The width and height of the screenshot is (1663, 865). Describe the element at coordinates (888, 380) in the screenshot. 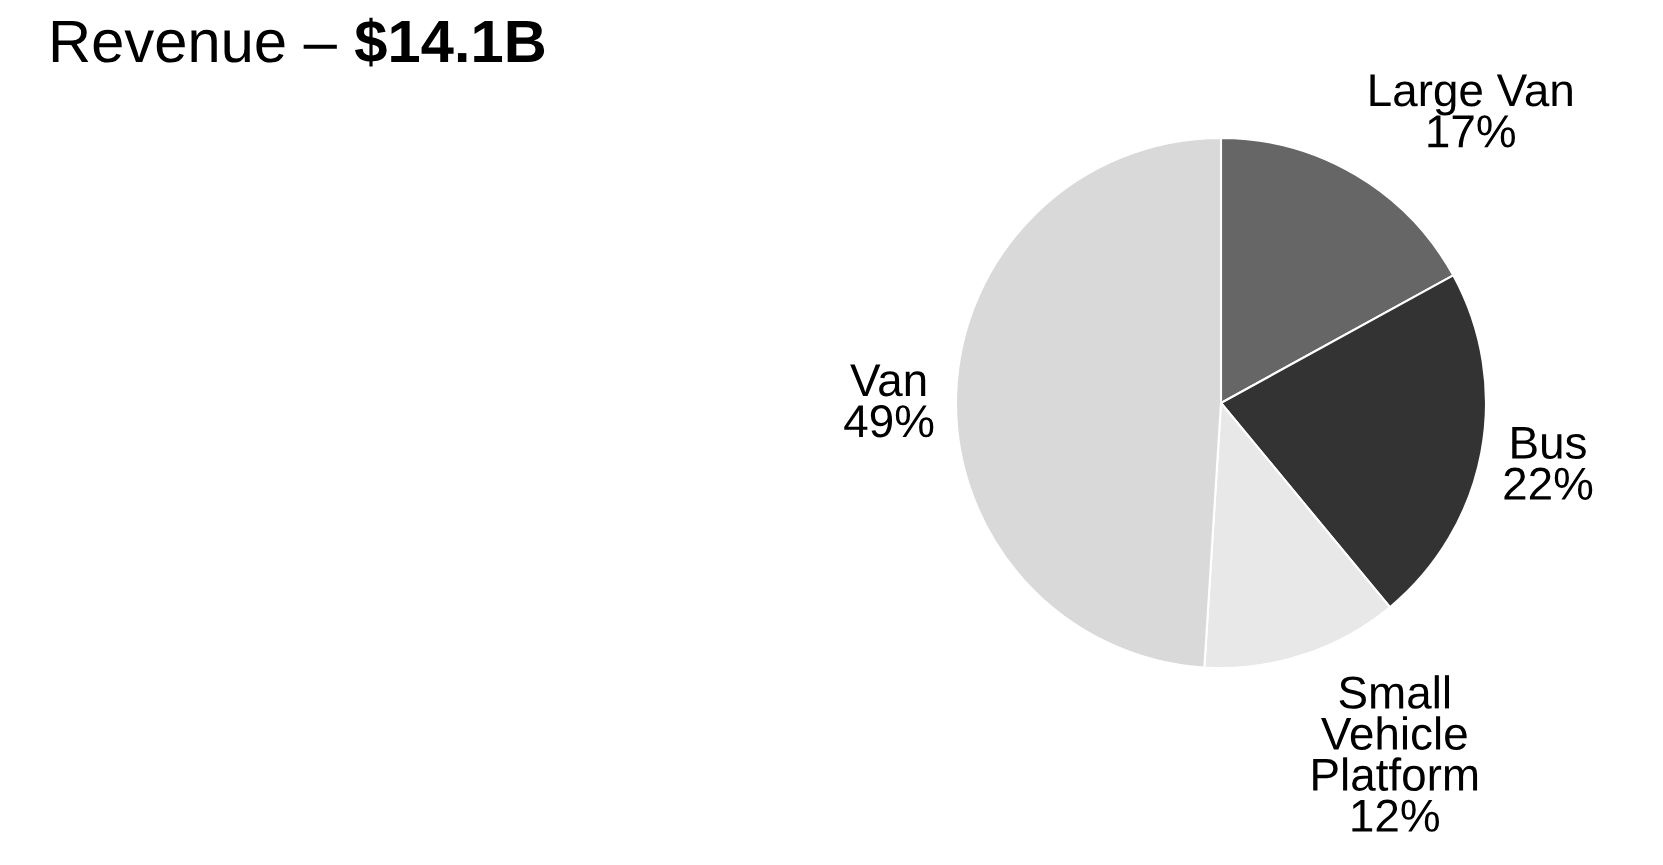

I see `slice-label: Van` at that location.